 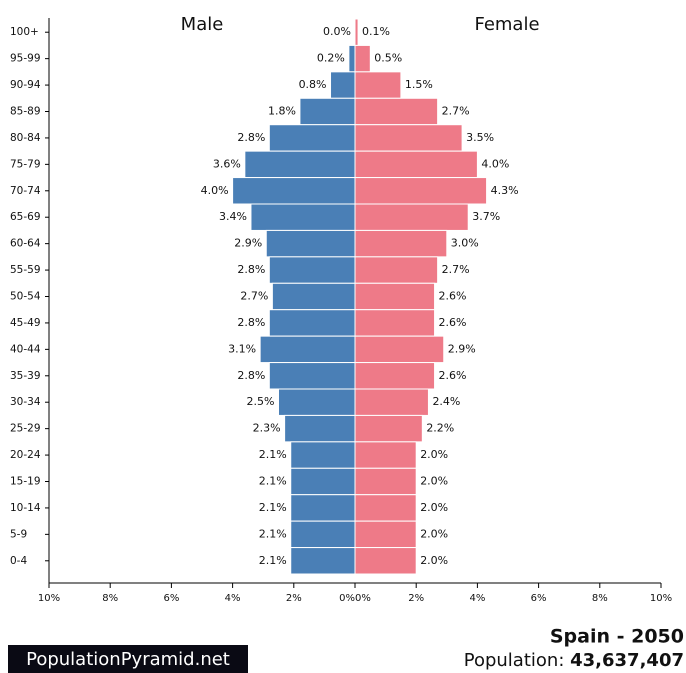 I want to click on y-tick-label: 100+, so click(x=24, y=32).